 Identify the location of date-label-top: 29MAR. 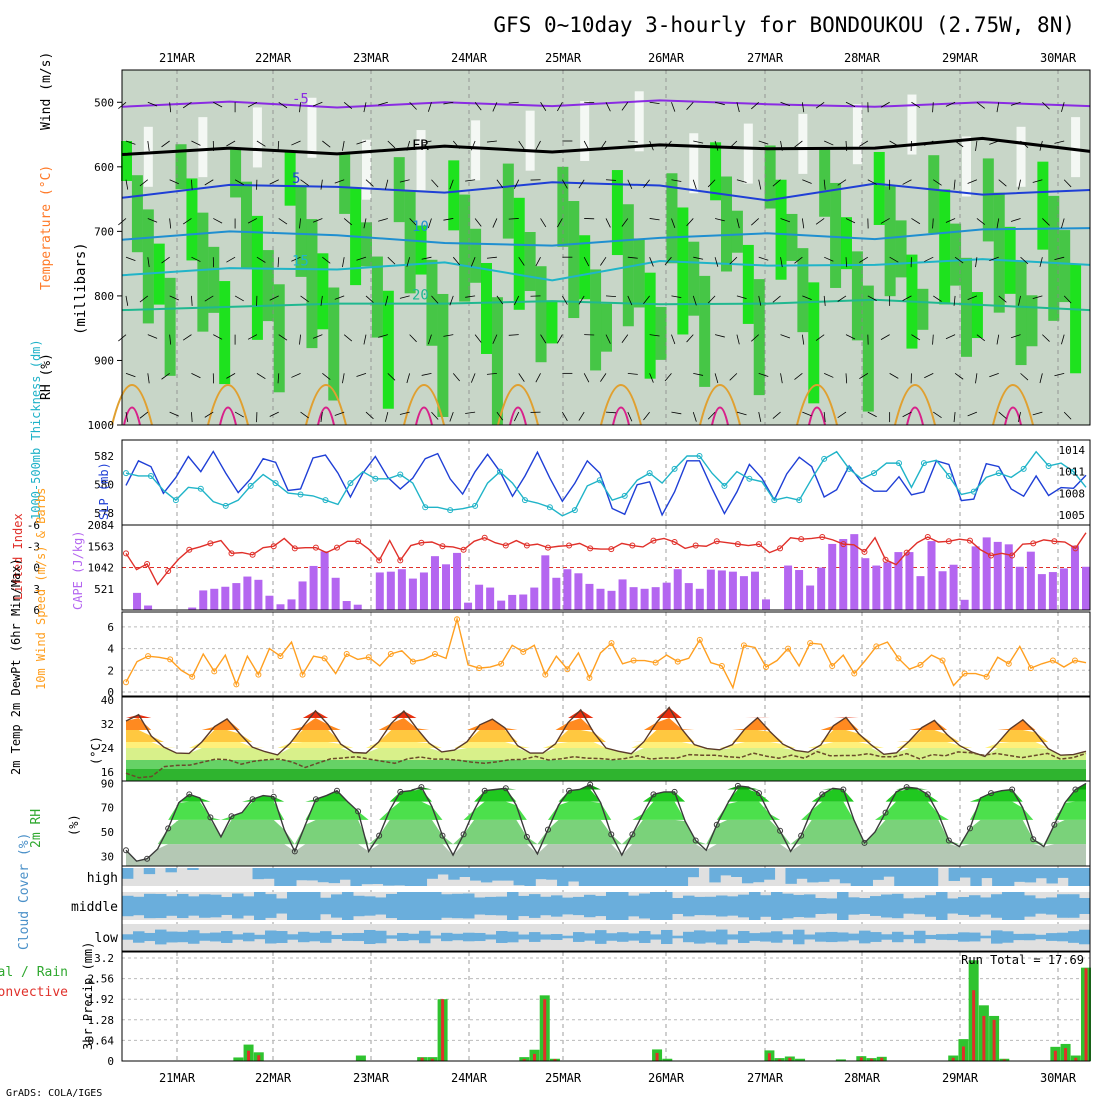
(960, 58).